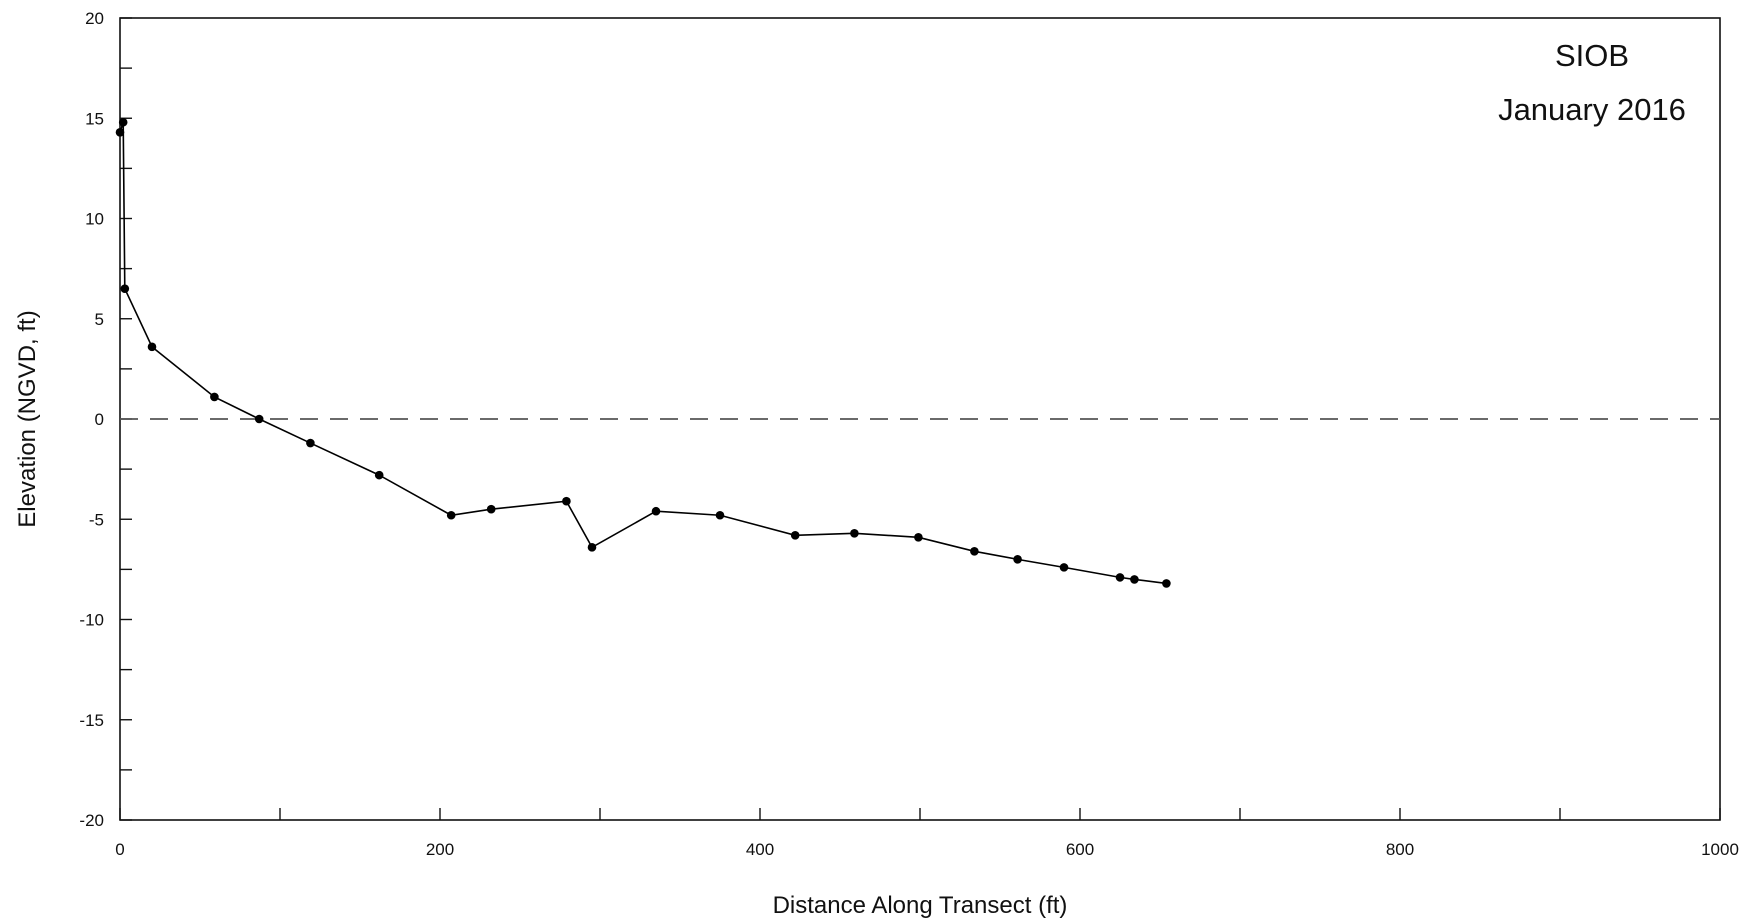 This screenshot has height=923, width=1761. What do you see at coordinates (94, 18) in the screenshot?
I see `y-tick-label: 20` at bounding box center [94, 18].